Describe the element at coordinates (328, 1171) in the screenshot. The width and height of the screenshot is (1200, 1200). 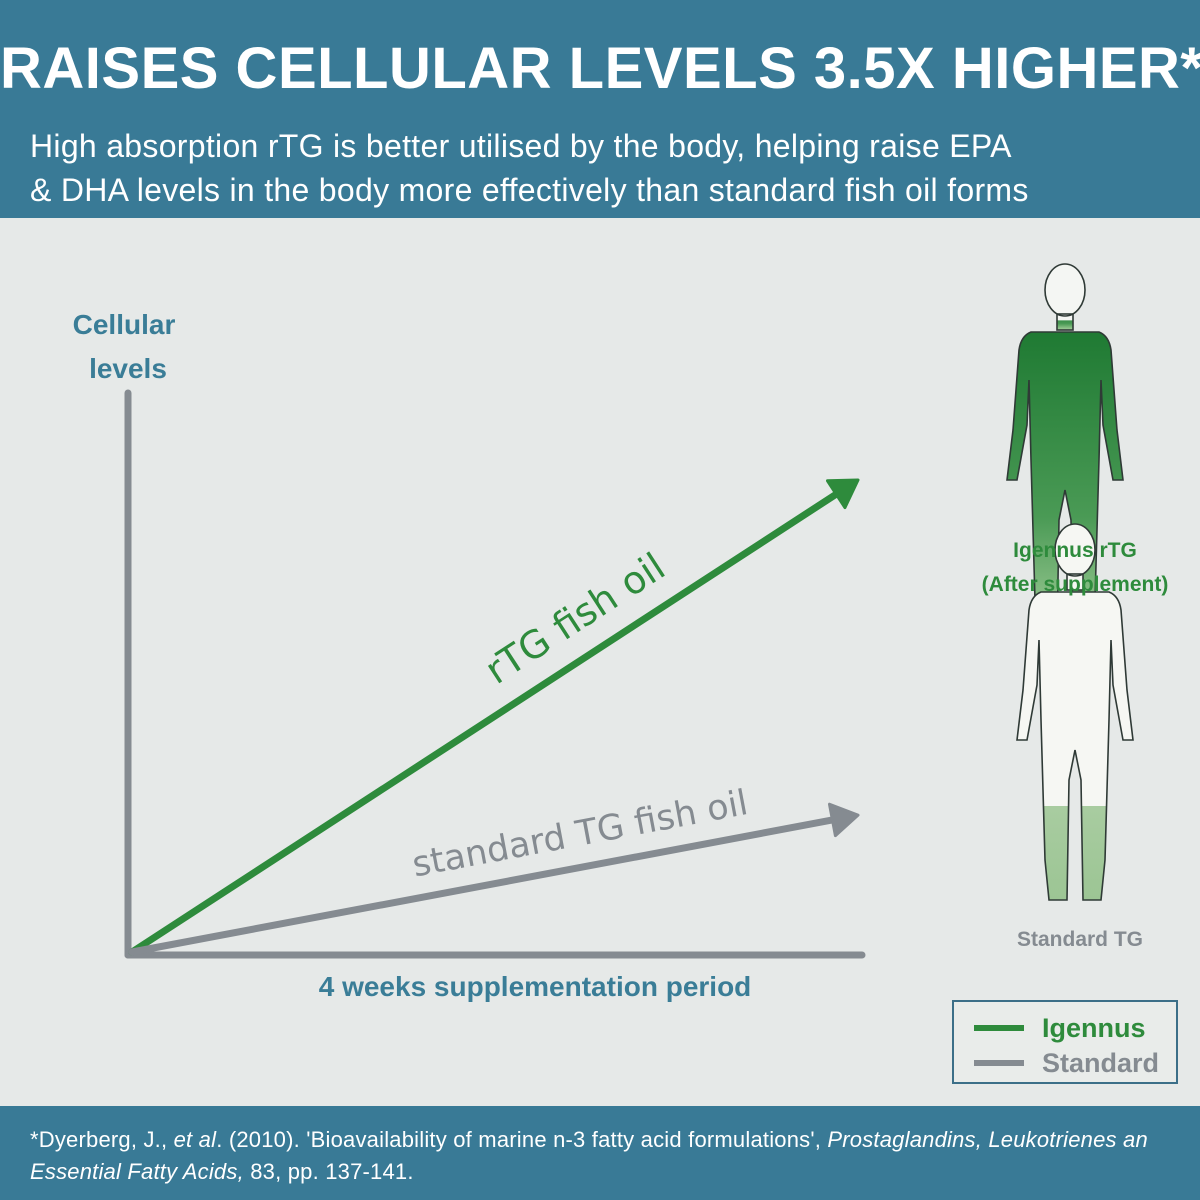
I see `citation-suffix: 83, pp. 137-141.` at that location.